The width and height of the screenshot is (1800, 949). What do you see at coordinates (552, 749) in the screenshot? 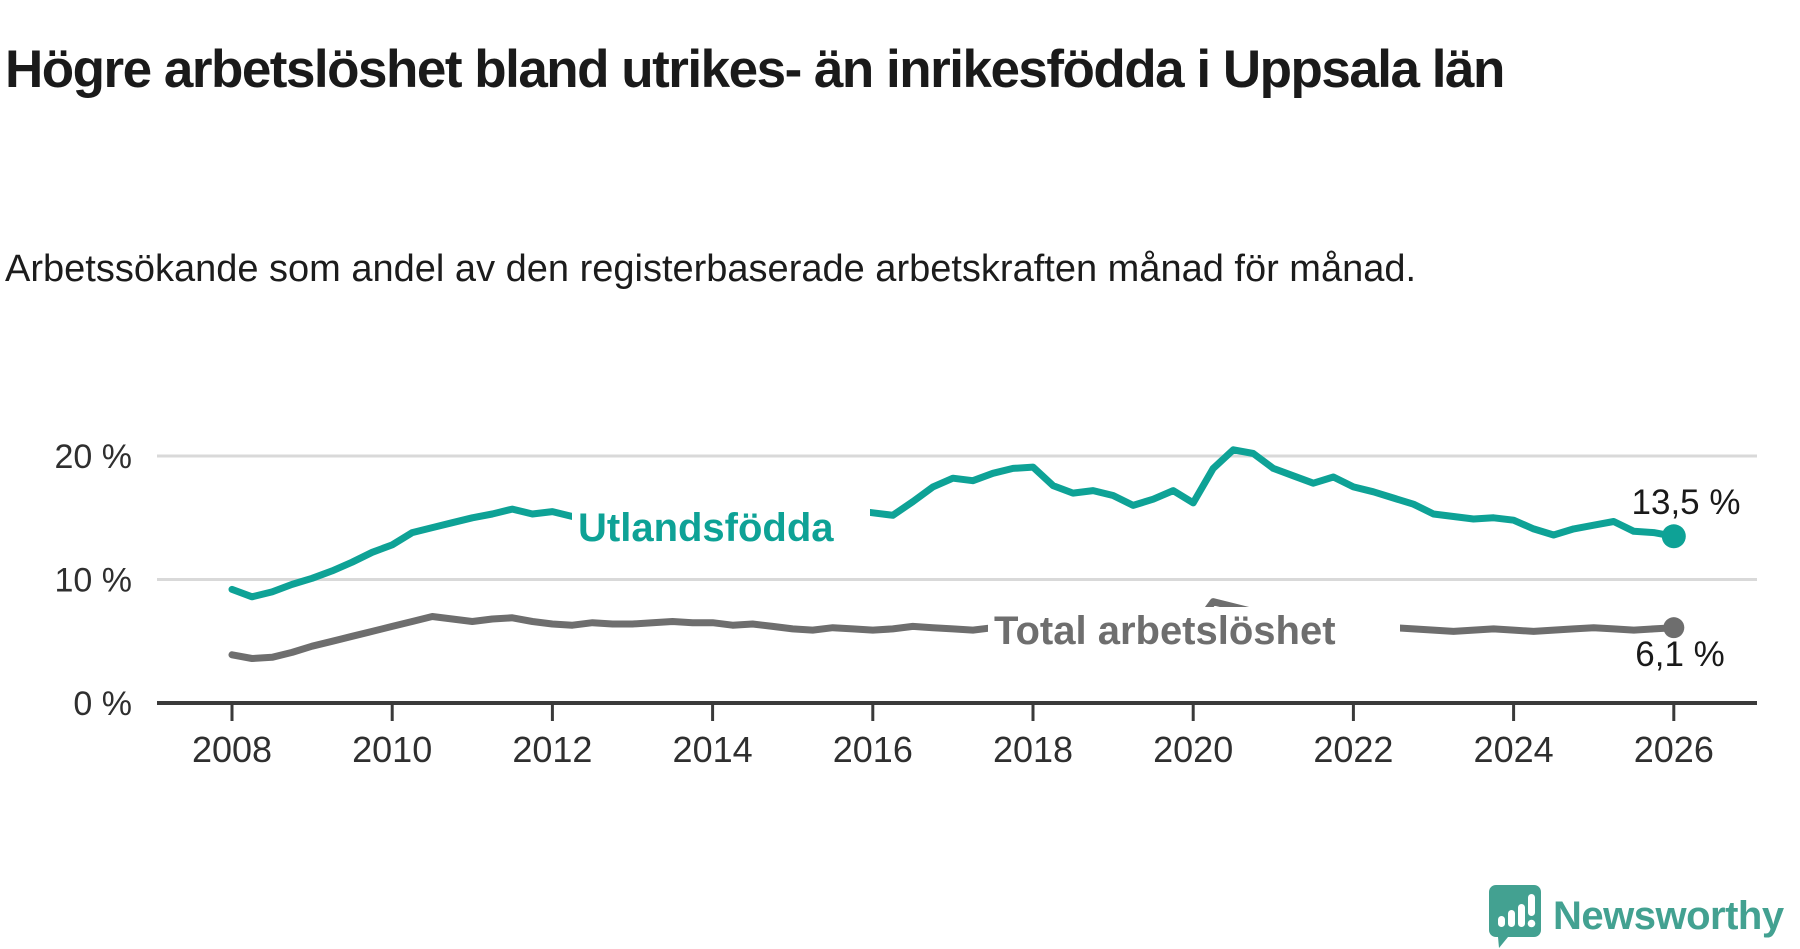
I see `x-tick-label: 2012` at bounding box center [552, 749].